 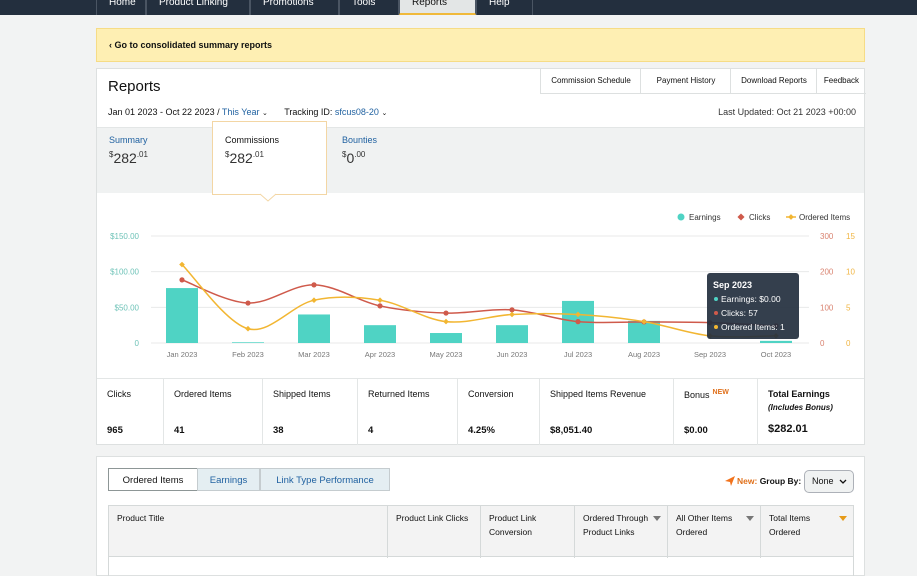 I want to click on nav-item: Tools, so click(x=369, y=7).